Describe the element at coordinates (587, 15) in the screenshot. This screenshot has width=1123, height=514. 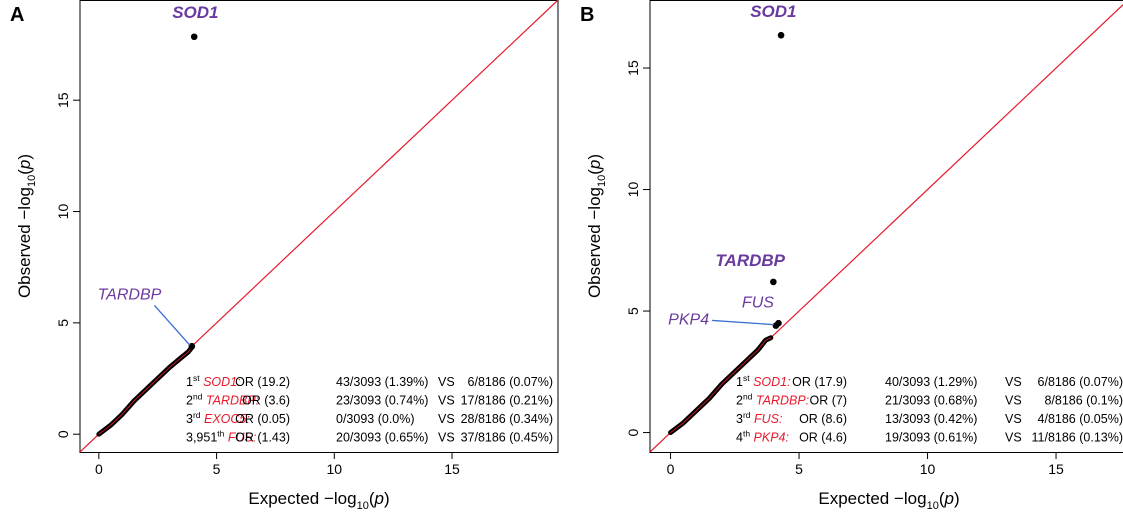
I see `panel-letter-b: B` at that location.